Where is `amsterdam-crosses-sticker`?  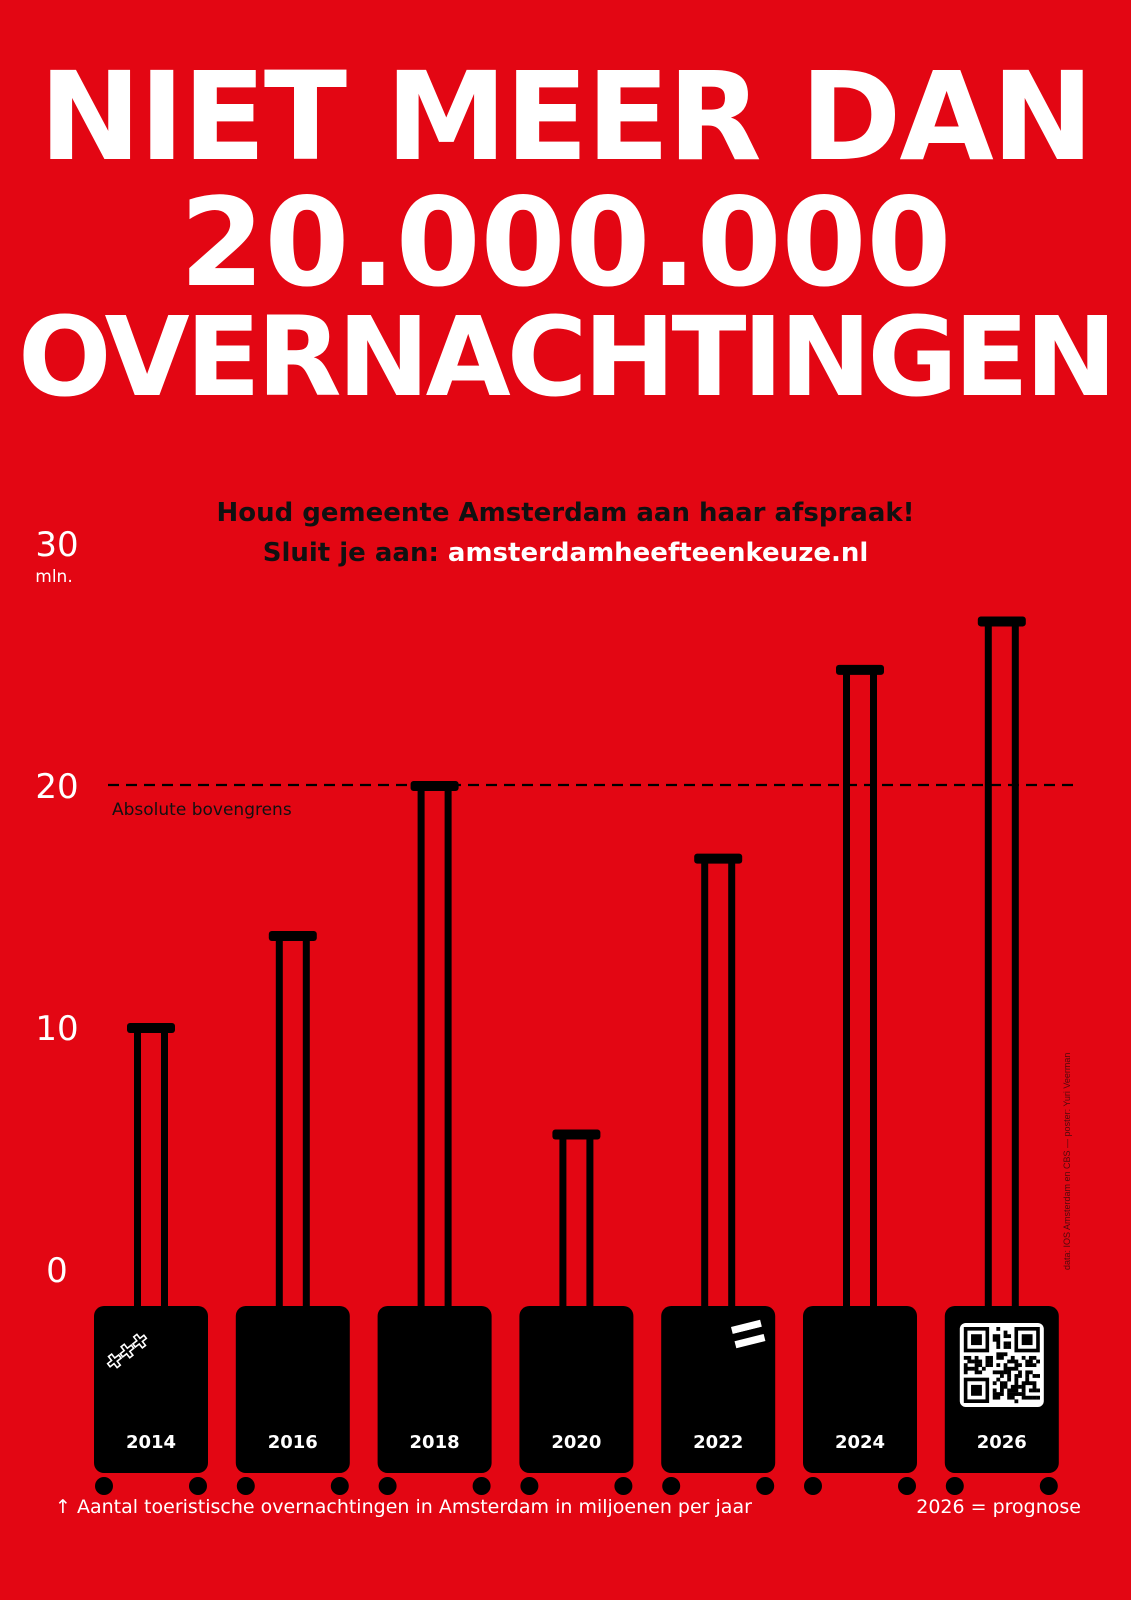 amsterdam-crosses-sticker is located at coordinates (127, 1351).